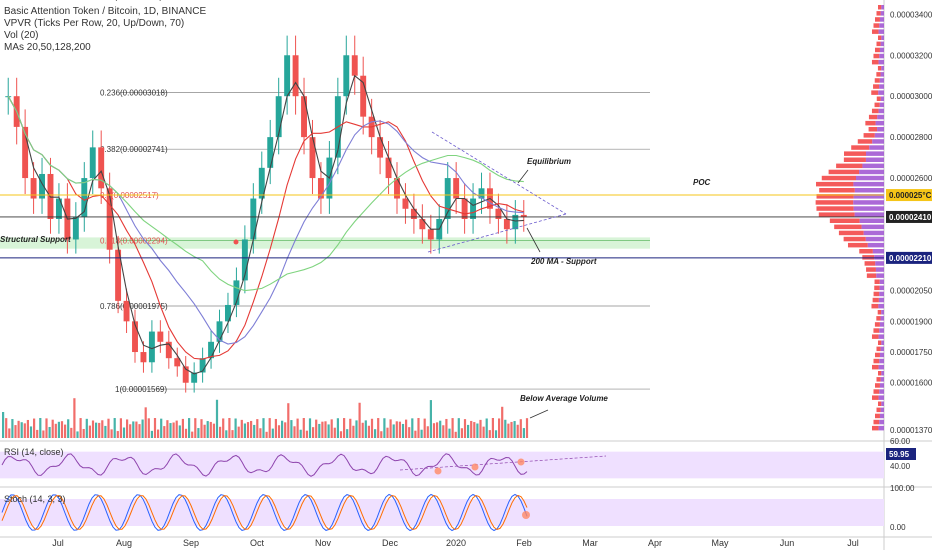  I want to click on time-tick-label: Nov, so click(323, 543).